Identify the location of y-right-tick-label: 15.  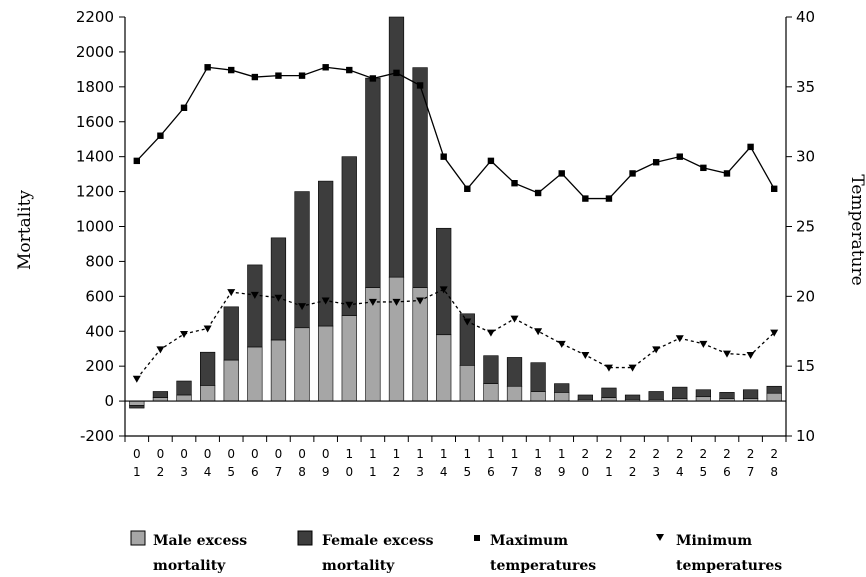
(805, 366).